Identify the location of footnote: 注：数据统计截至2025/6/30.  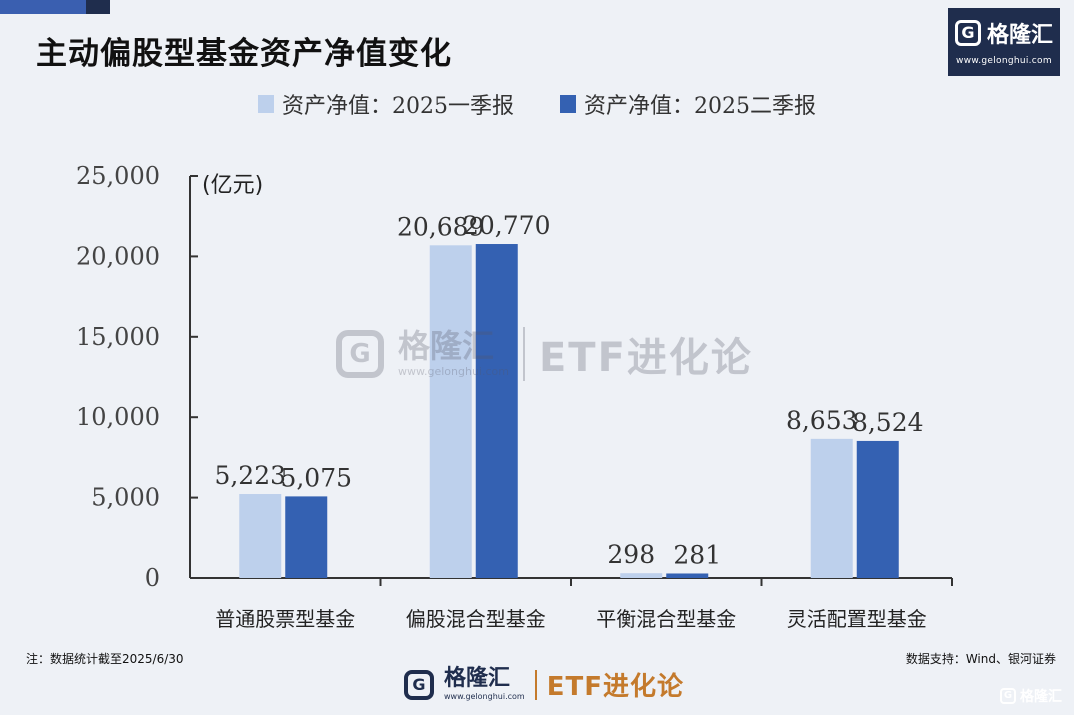
(105, 659).